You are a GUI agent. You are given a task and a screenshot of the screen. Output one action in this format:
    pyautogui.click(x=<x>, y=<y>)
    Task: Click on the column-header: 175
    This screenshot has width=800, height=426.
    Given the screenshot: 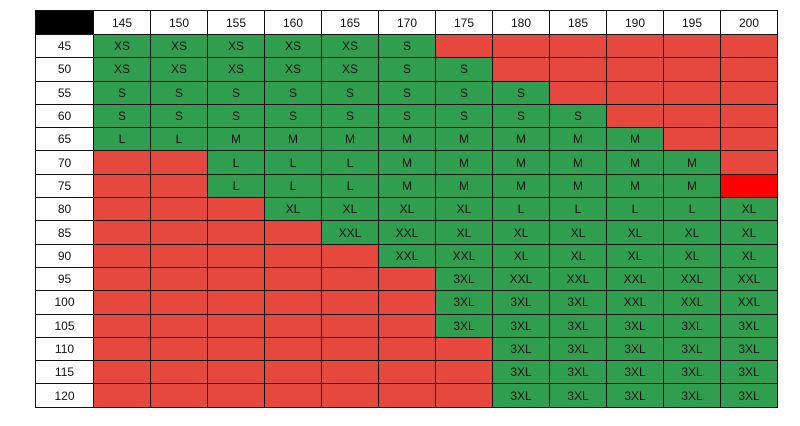 What is the action you would take?
    pyautogui.click(x=464, y=22)
    